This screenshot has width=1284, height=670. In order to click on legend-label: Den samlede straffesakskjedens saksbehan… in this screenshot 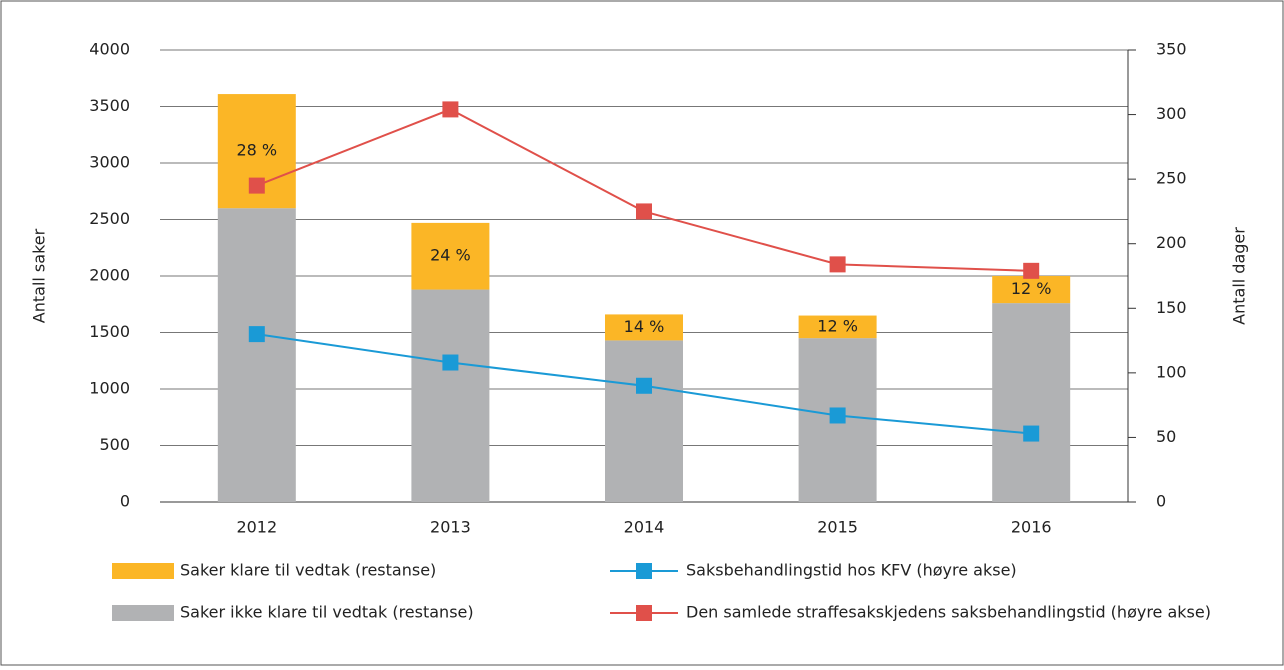, I will do `click(948, 612)`.